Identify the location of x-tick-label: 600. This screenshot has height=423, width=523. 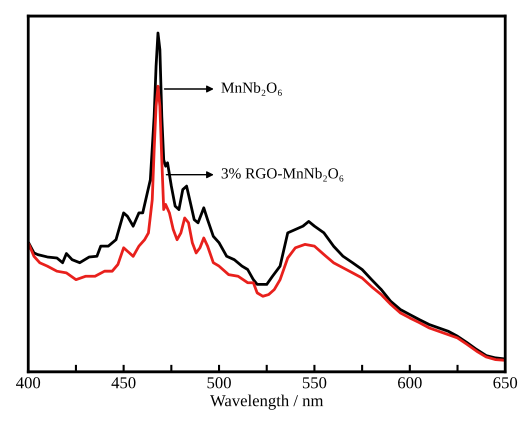
(410, 382).